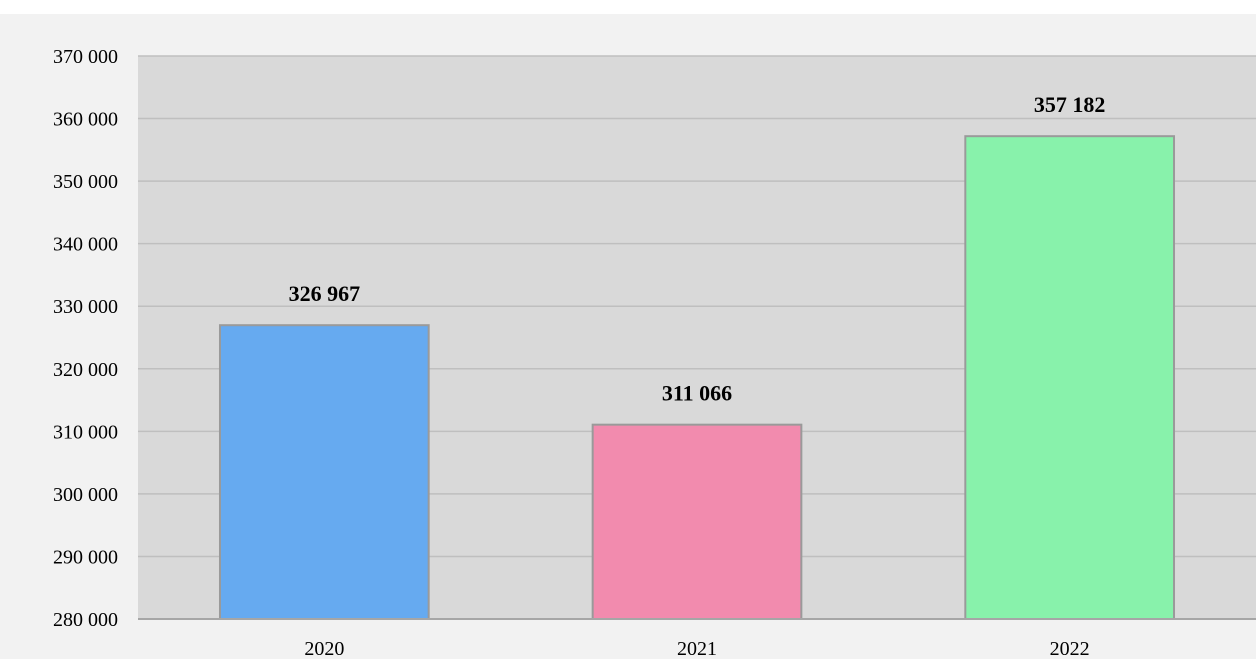  I want to click on bar-2021, so click(697, 521).